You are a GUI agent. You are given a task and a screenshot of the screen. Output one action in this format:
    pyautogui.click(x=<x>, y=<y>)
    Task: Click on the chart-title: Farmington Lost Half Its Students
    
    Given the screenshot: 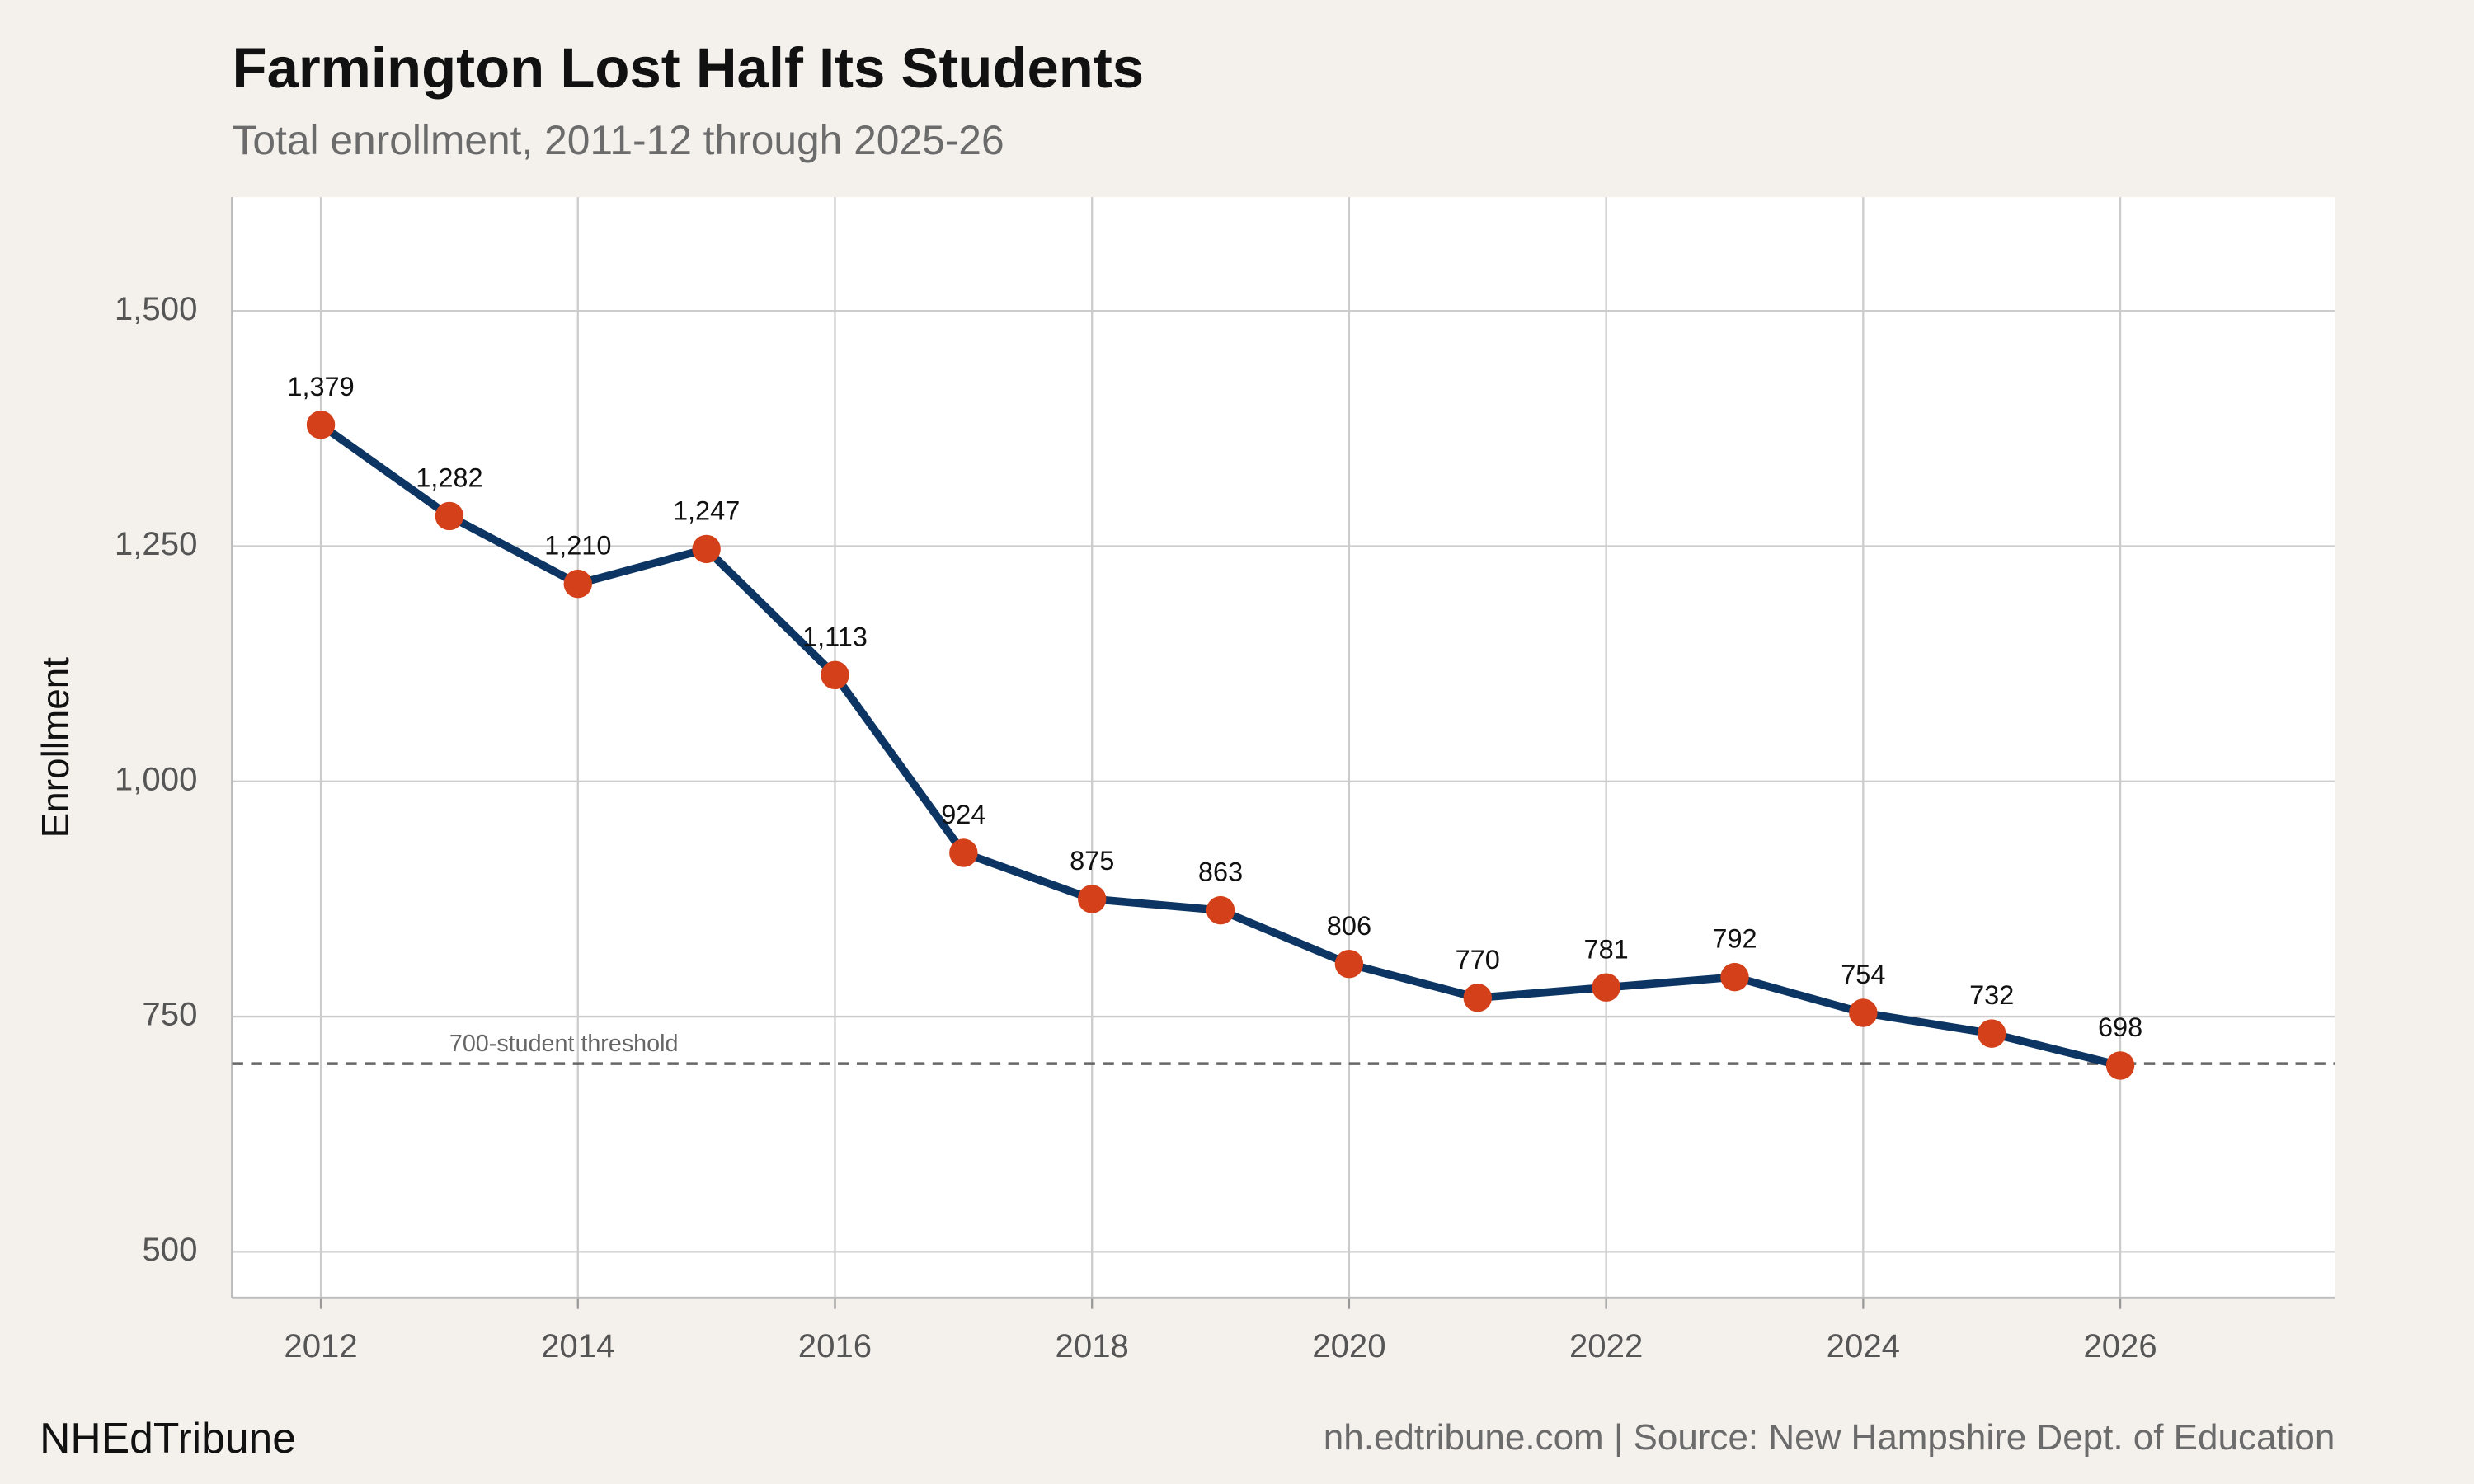 What is the action you would take?
    pyautogui.click(x=689, y=68)
    